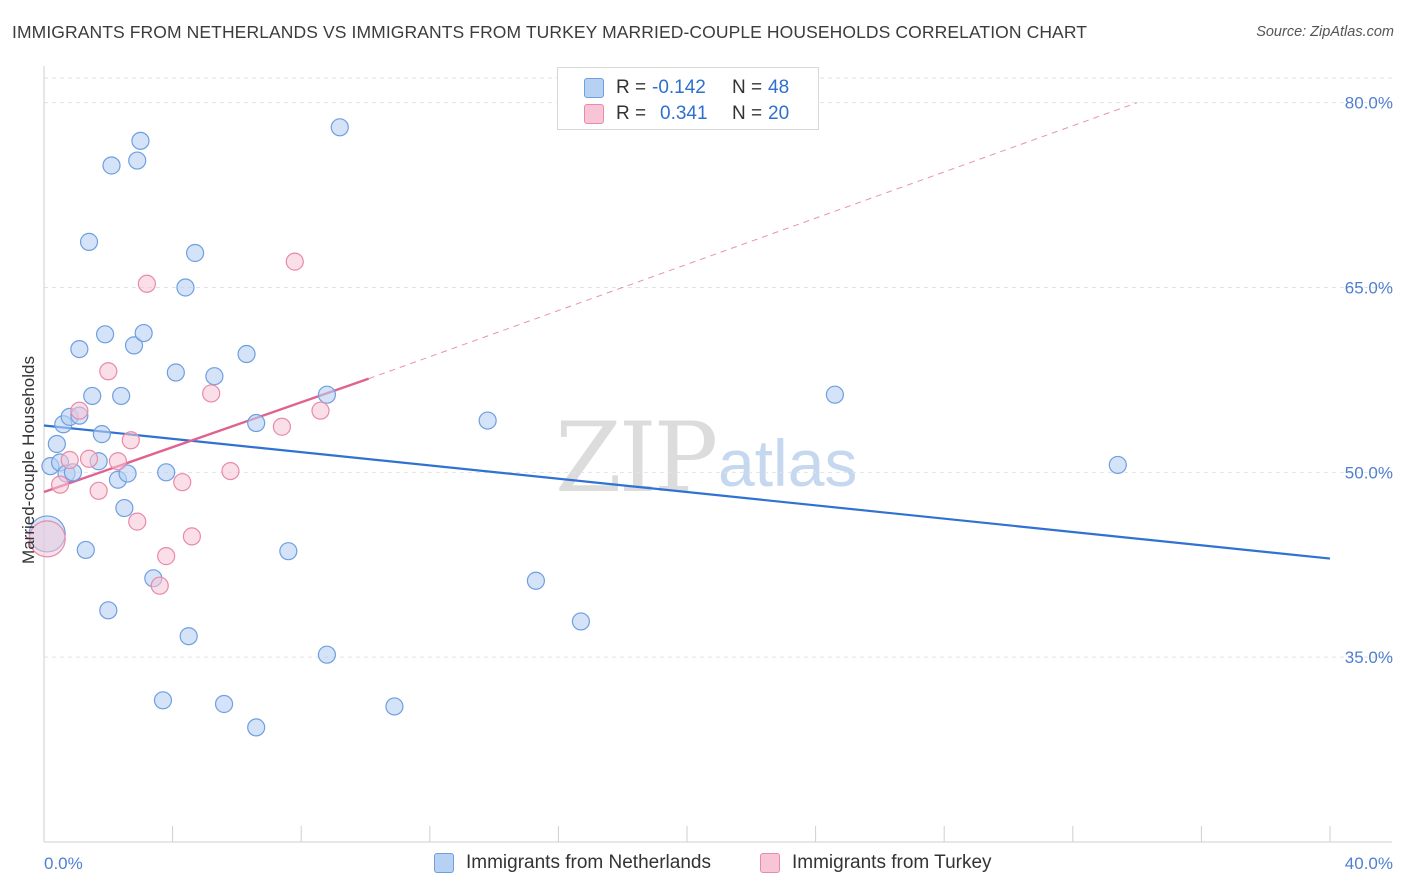 The height and width of the screenshot is (892, 1406). I want to click on netherlands-trend-line, so click(687, 492).